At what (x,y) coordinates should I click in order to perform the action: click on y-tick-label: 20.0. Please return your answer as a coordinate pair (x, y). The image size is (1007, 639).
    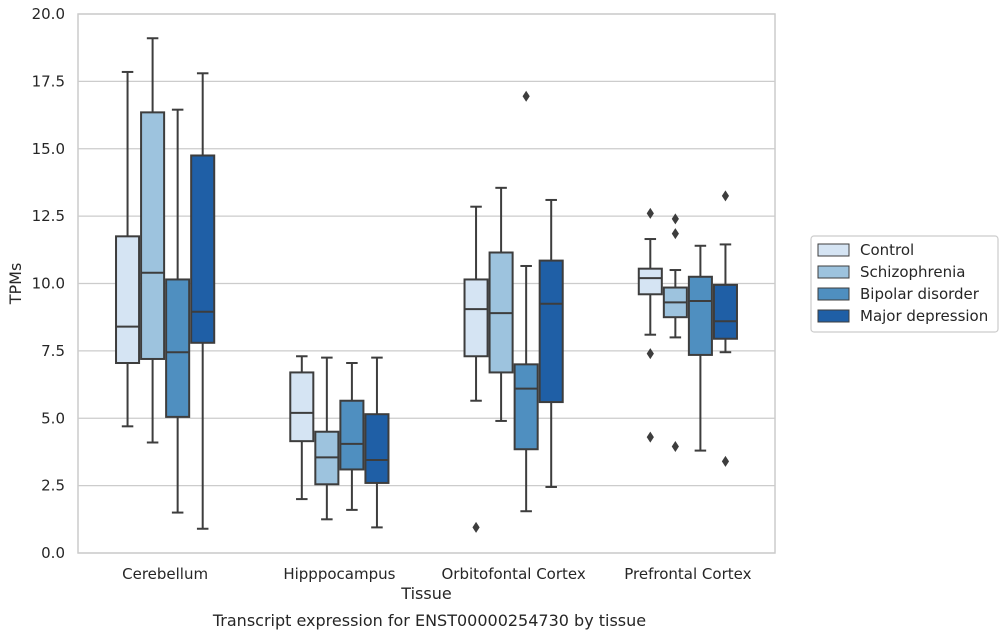
    Looking at the image, I should click on (48, 14).